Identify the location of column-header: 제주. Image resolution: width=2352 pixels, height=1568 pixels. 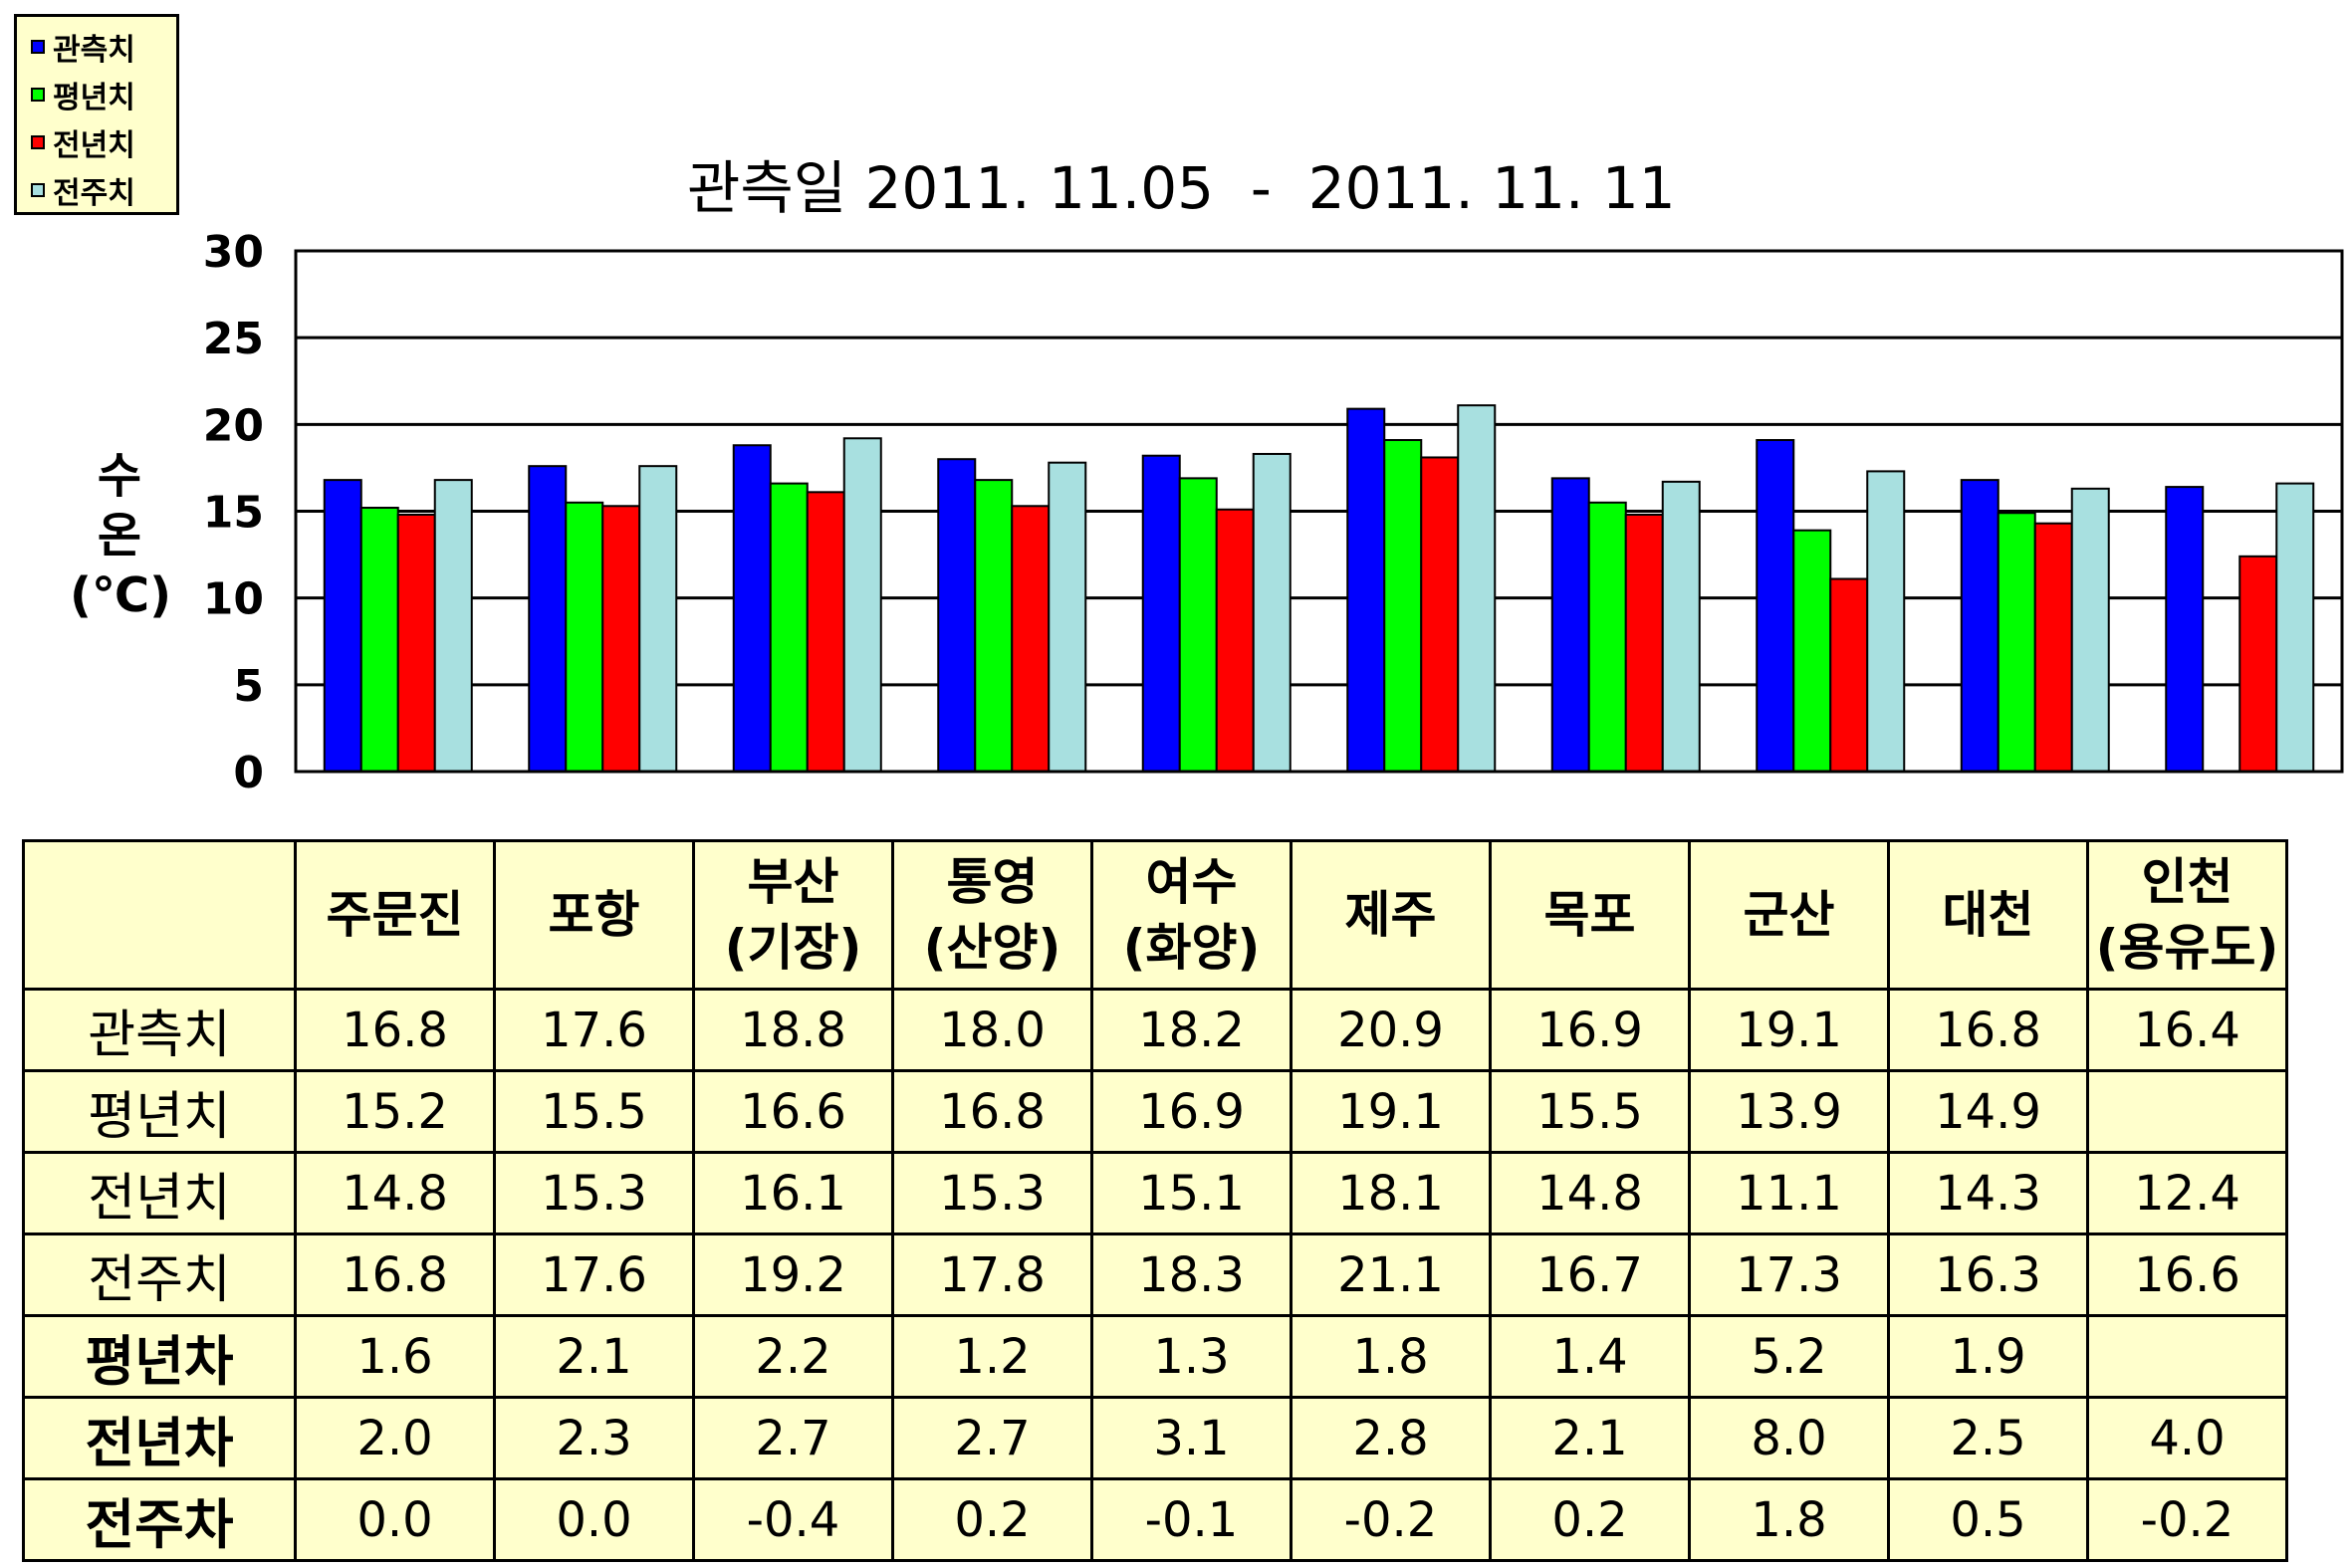
(1391, 915).